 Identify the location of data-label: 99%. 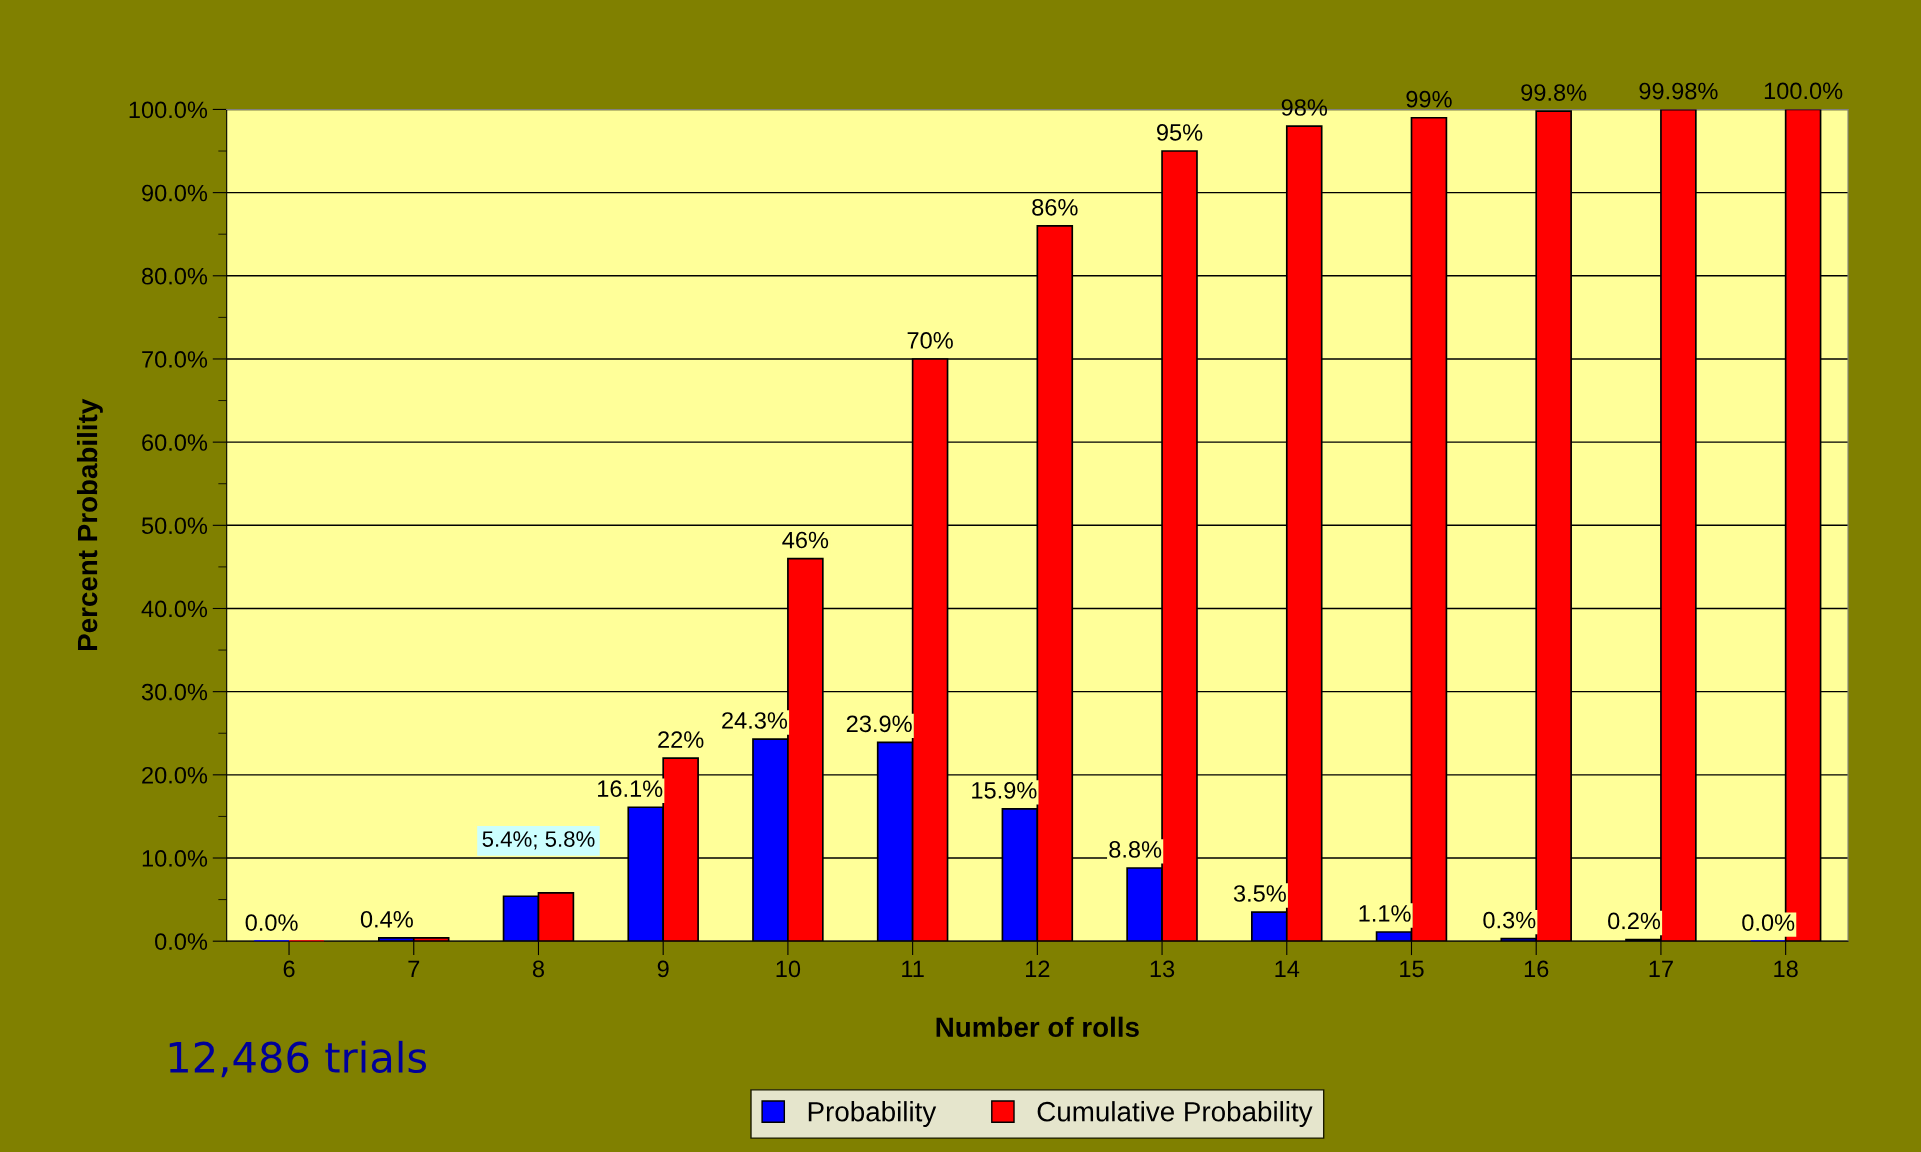
(1429, 99).